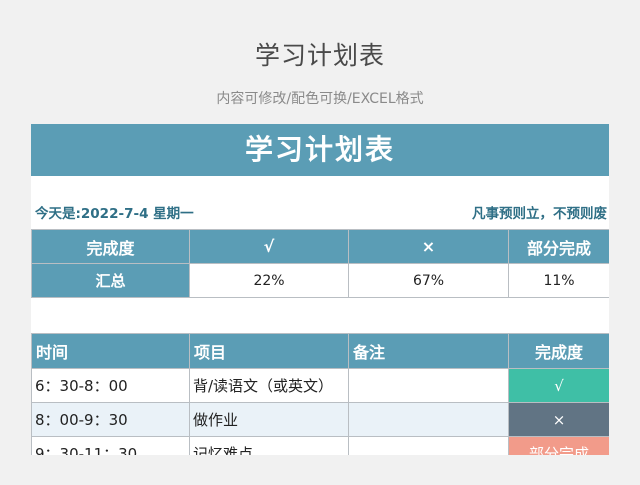  I want to click on summary-header-not-done: ×, so click(428, 246).